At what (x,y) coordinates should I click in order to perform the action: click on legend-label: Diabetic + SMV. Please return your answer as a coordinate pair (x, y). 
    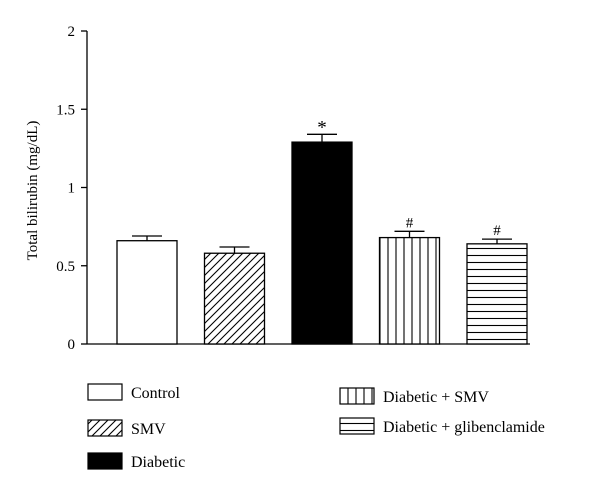
    Looking at the image, I should click on (436, 397).